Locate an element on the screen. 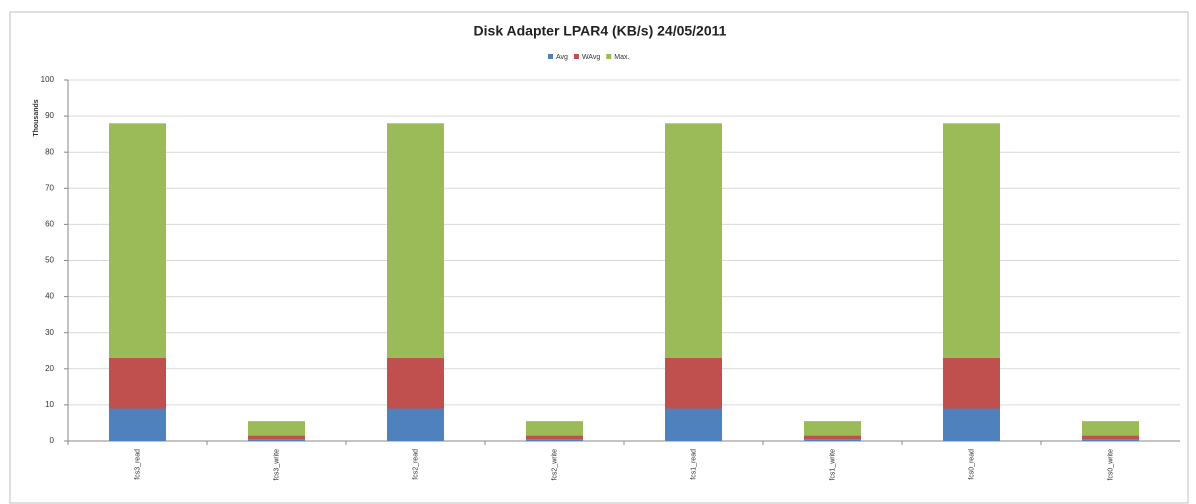 This screenshot has width=1196, height=504. y-tick-label: 50 is located at coordinates (49, 260).